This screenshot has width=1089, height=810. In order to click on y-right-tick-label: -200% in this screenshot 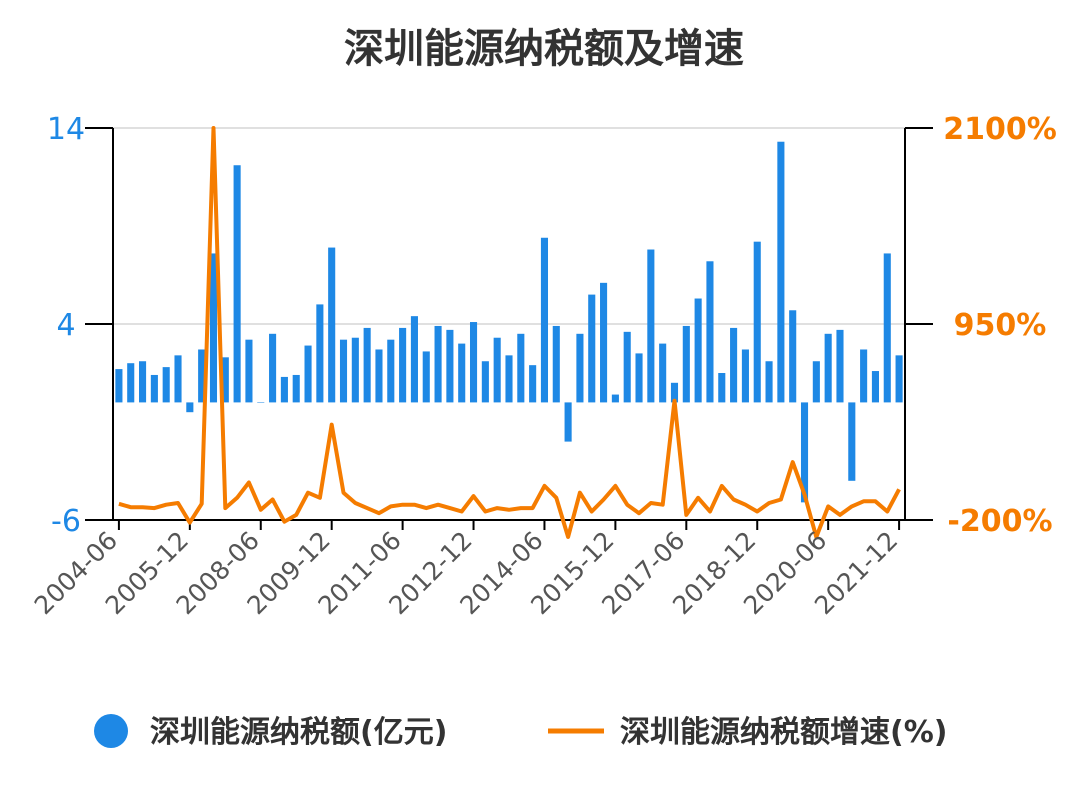, I will do `click(999, 521)`.